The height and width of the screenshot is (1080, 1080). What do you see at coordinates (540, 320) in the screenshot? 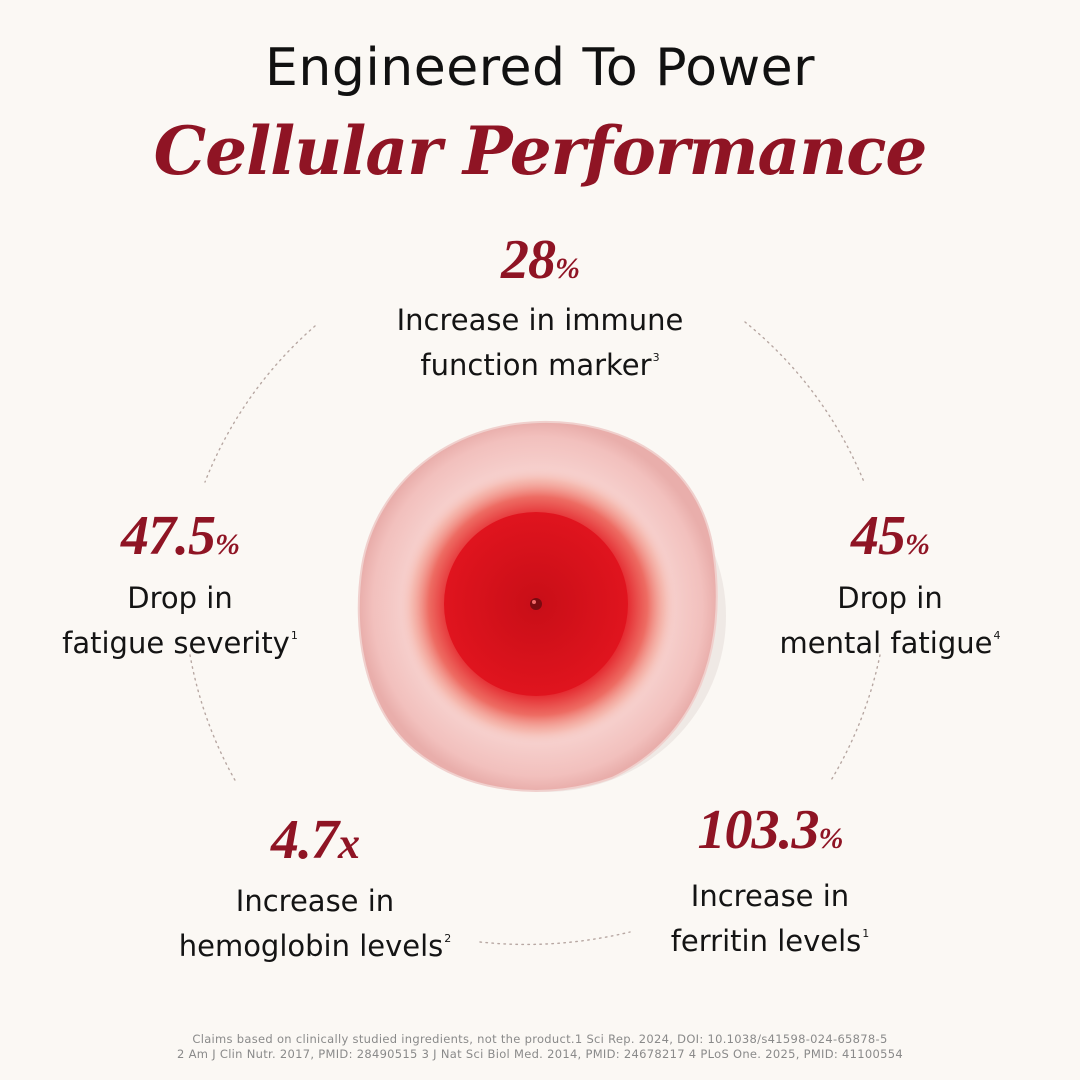
I see `stat-label-line1: Increase in immune` at bounding box center [540, 320].